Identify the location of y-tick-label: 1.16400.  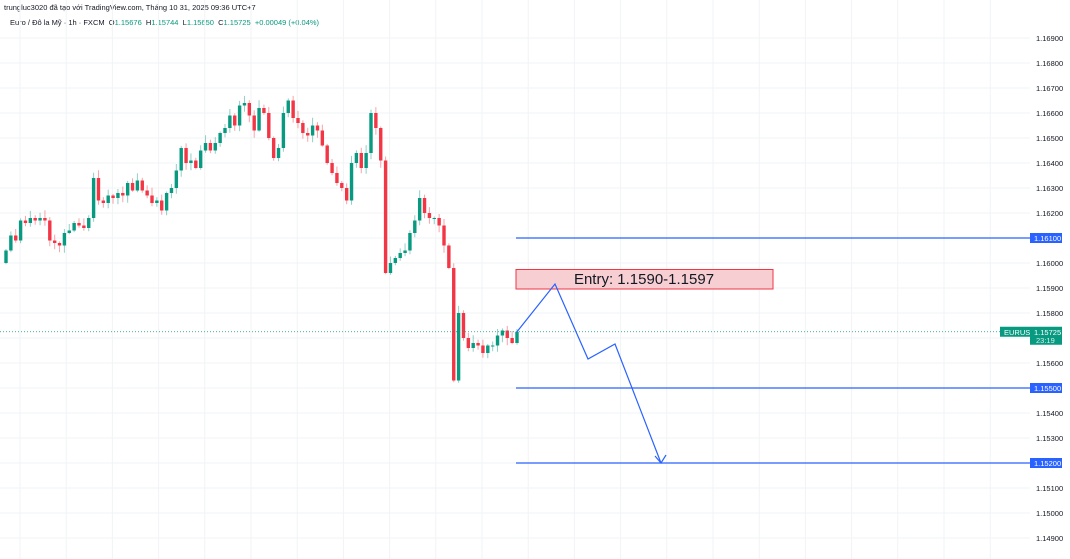
(1049, 163).